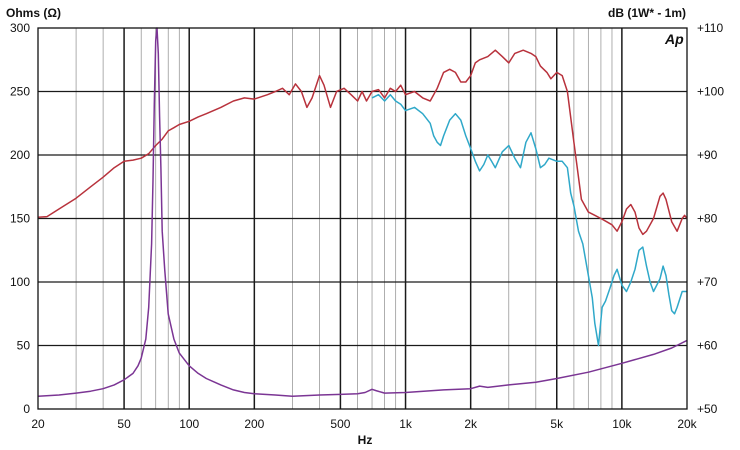 The height and width of the screenshot is (450, 740). I want to click on y-left-tick-label: 150, so click(20, 219).